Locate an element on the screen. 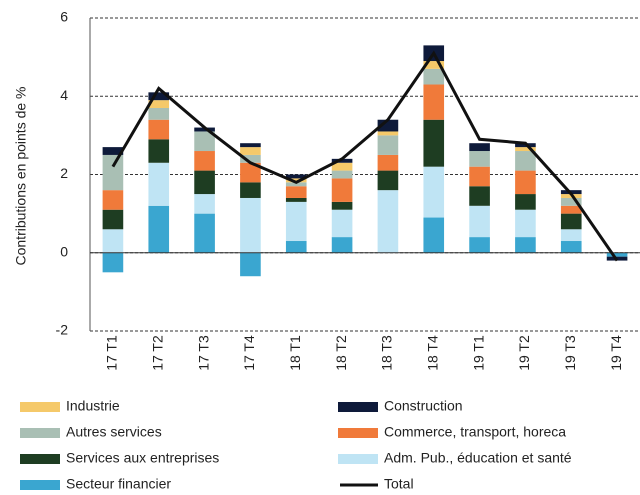  x-tick-label: 18 T4 is located at coordinates (432, 353).